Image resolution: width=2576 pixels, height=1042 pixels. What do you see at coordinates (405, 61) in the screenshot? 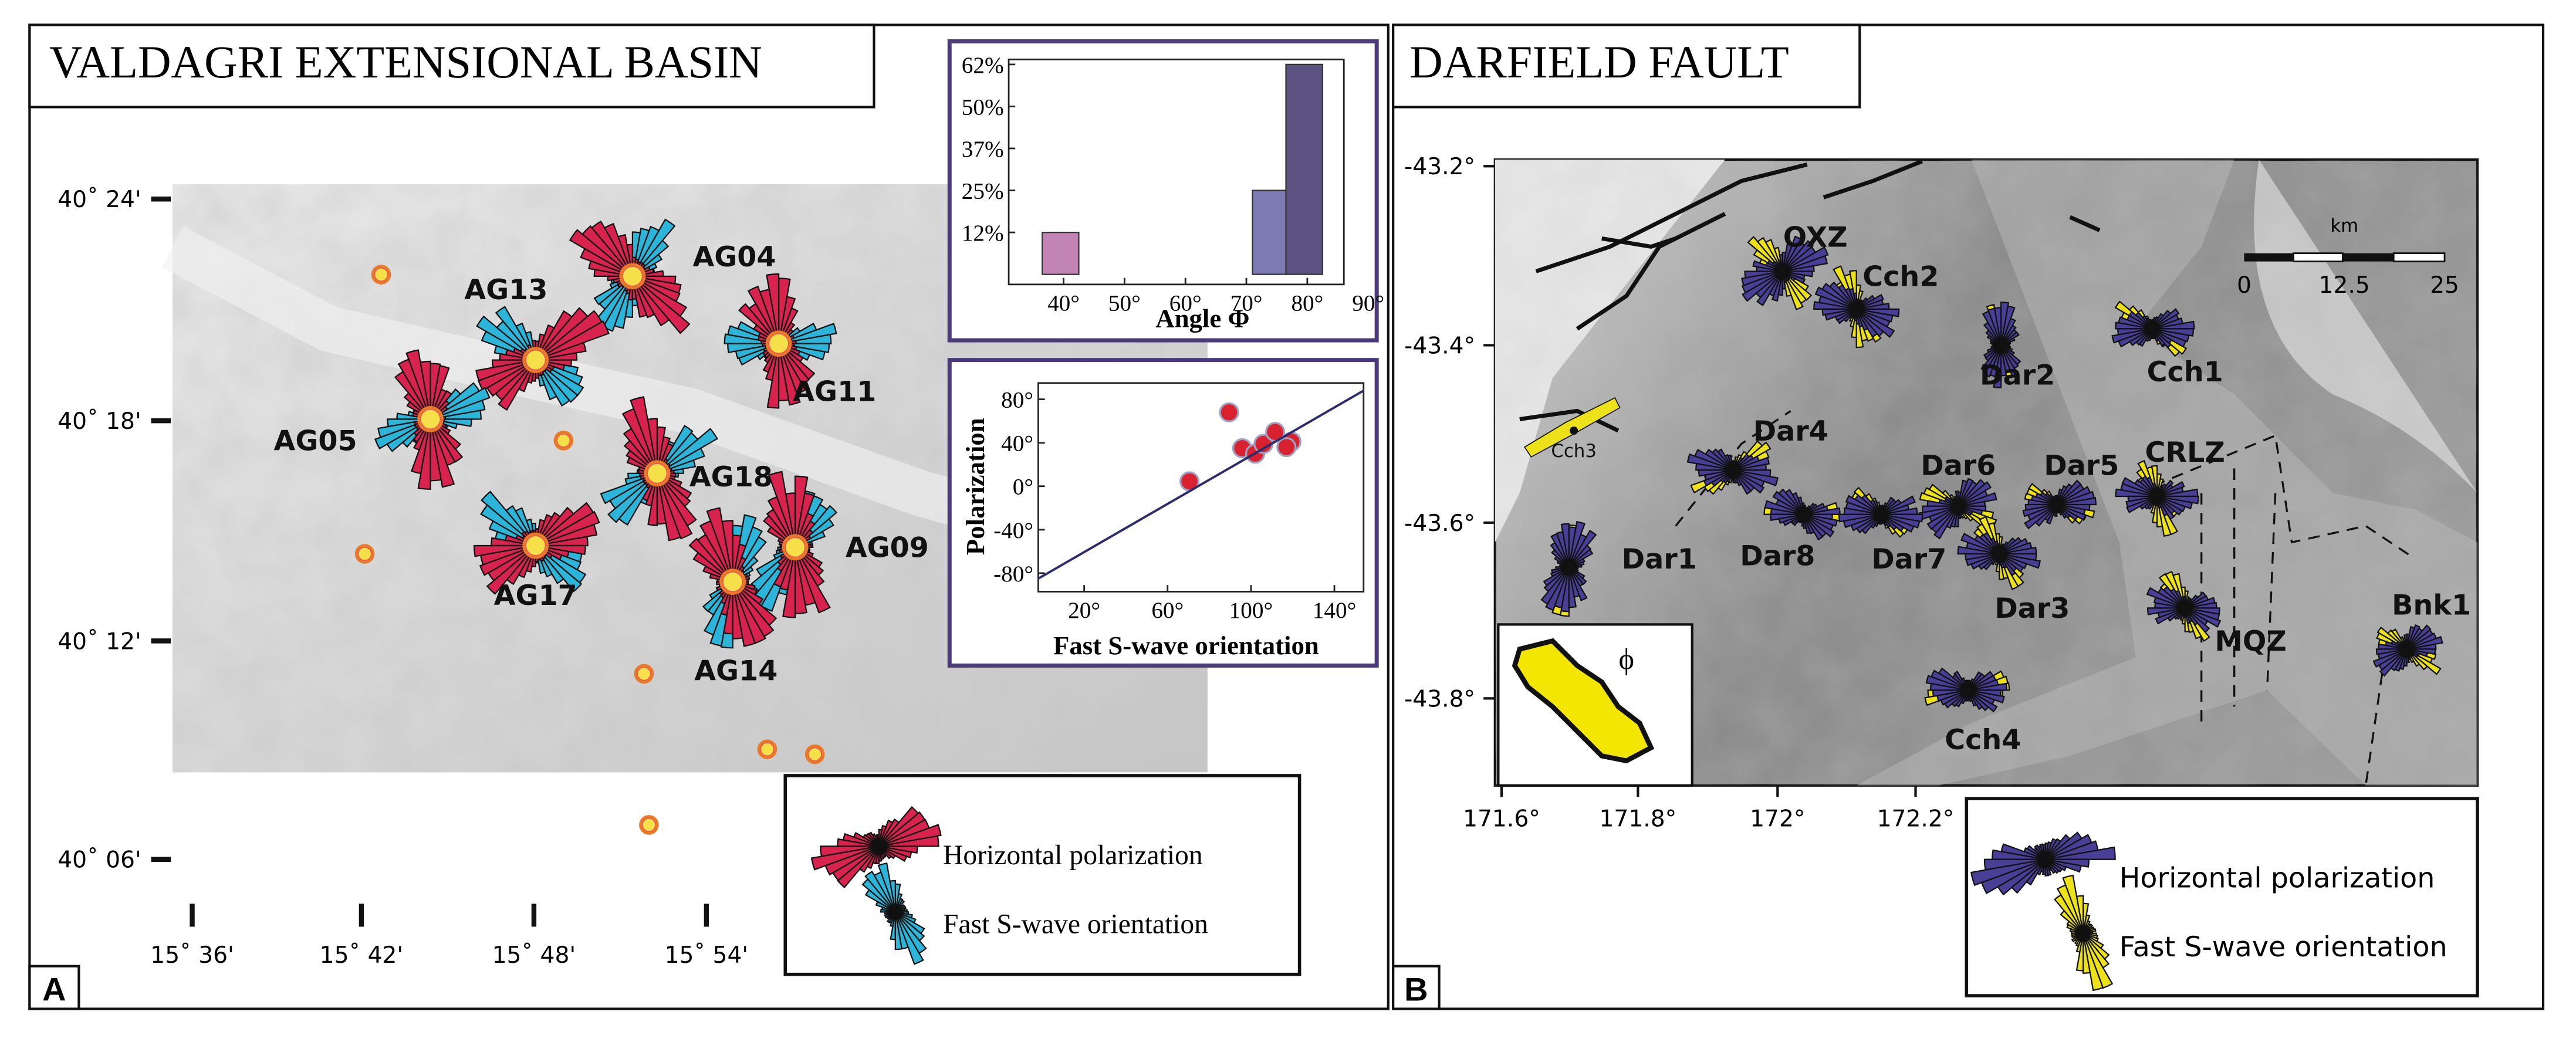
I see `panel-title: VALDAGRI EXTENSIONAL BASIN` at bounding box center [405, 61].